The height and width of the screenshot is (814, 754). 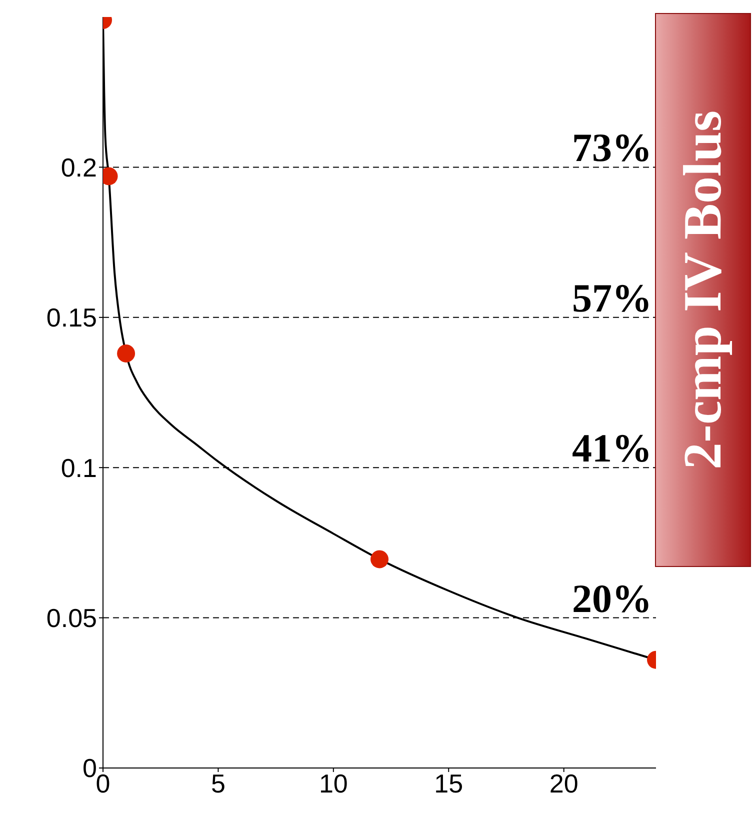 What do you see at coordinates (612, 598) in the screenshot?
I see `annotation: 20%` at bounding box center [612, 598].